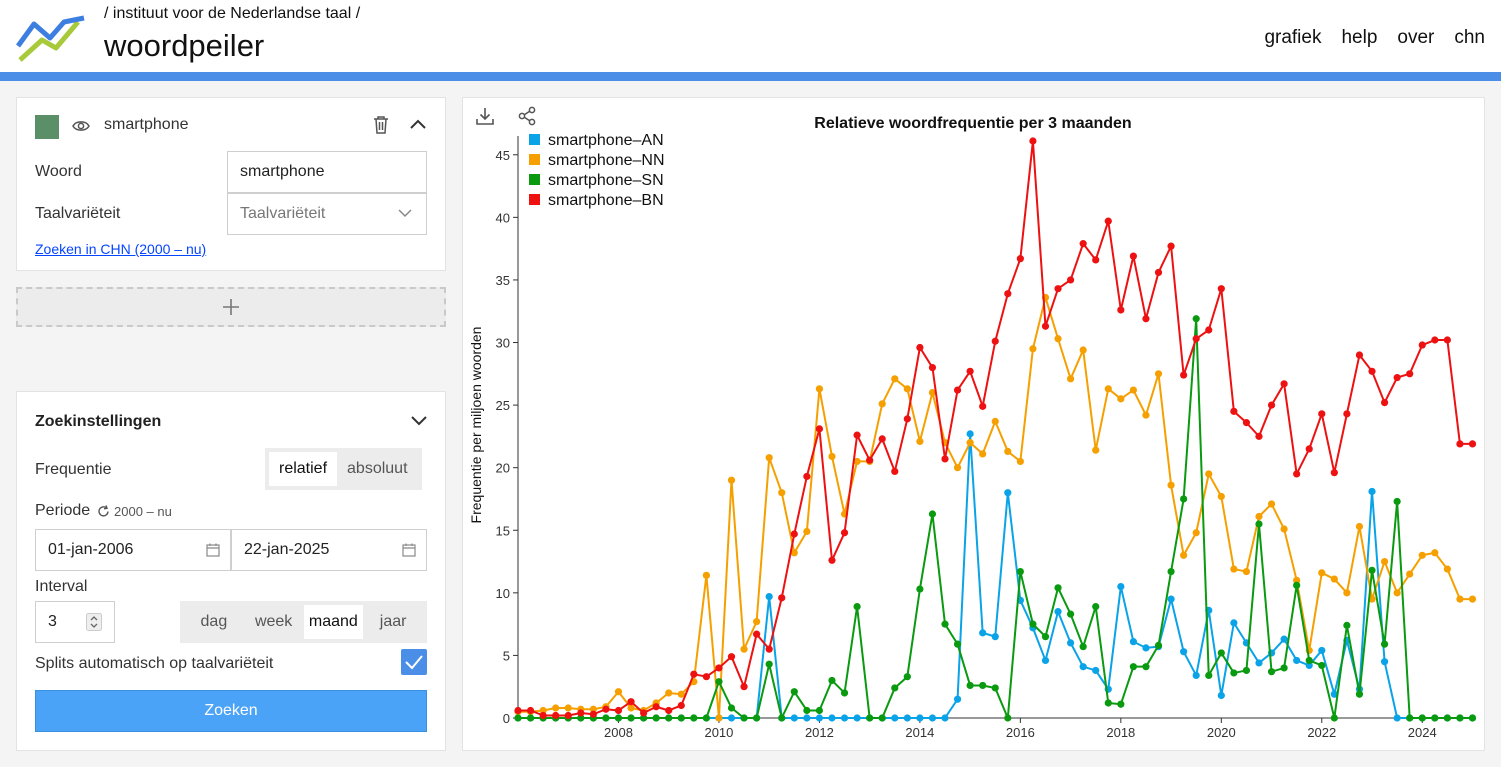 The height and width of the screenshot is (767, 1501). Describe the element at coordinates (972, 123) in the screenshot. I see `chart-title: Relatieve woordfrequentie per 3 maanden` at that location.